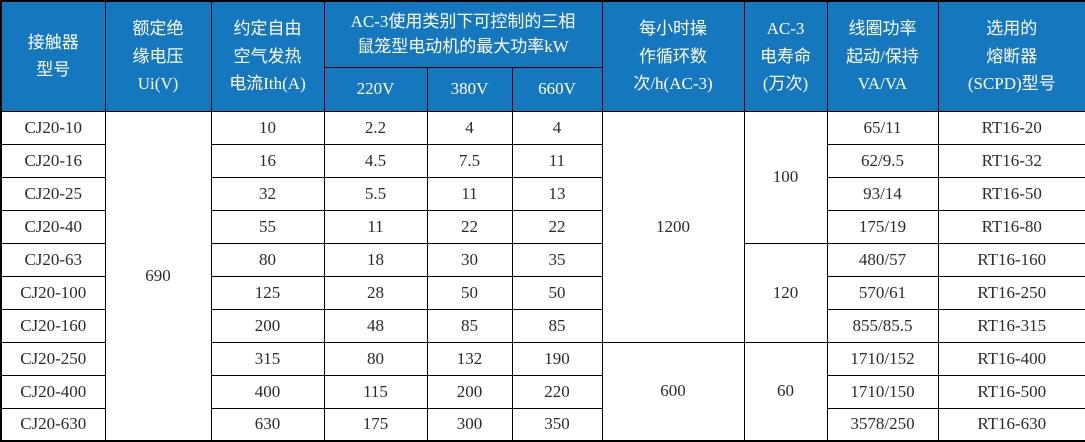 The height and width of the screenshot is (442, 1085). What do you see at coordinates (53, 259) in the screenshot?
I see `cell-model: CJ20-63` at bounding box center [53, 259].